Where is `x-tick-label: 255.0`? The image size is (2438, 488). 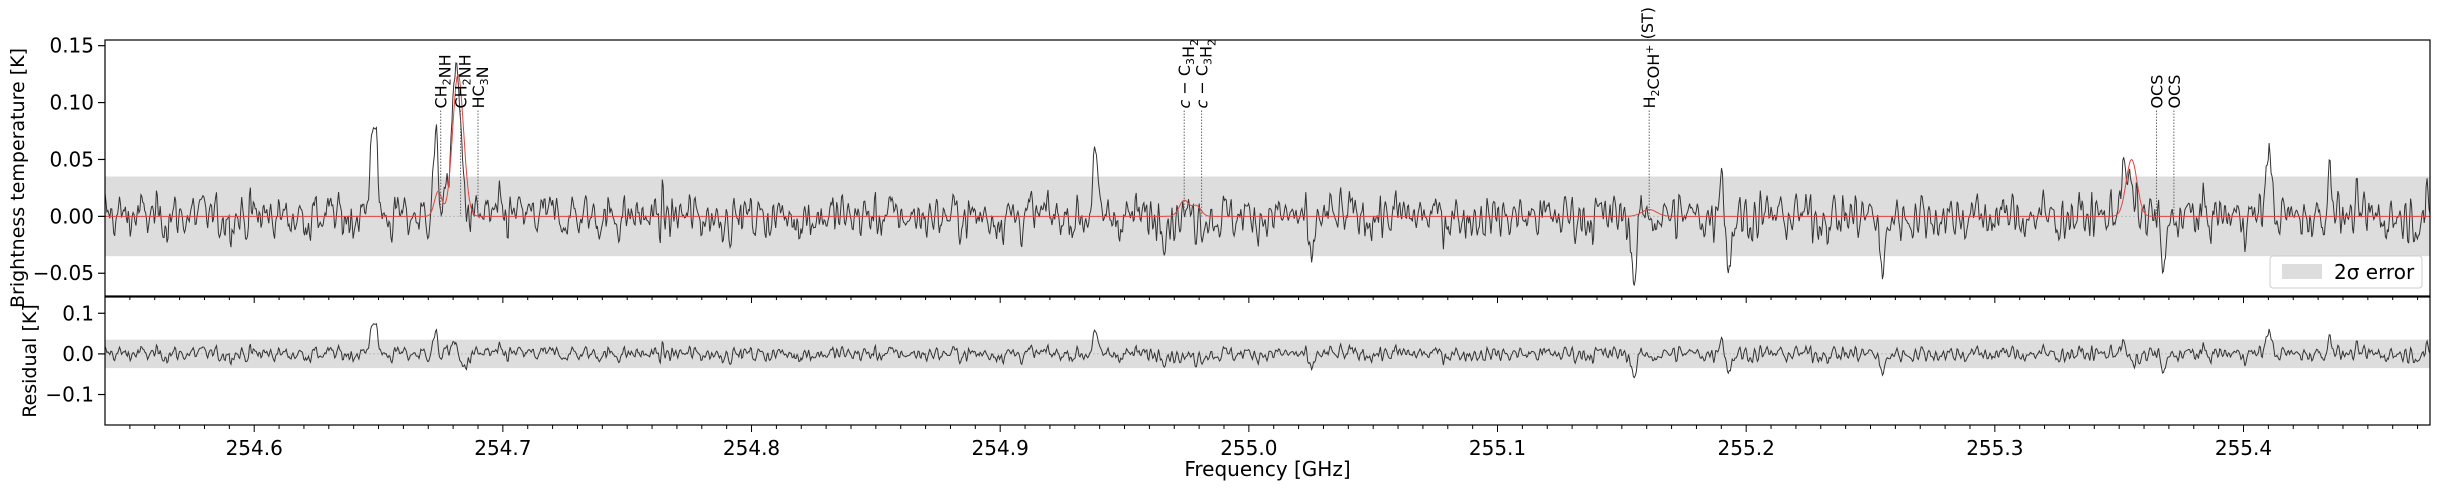
x-tick-label: 255.0 is located at coordinates (1248, 448).